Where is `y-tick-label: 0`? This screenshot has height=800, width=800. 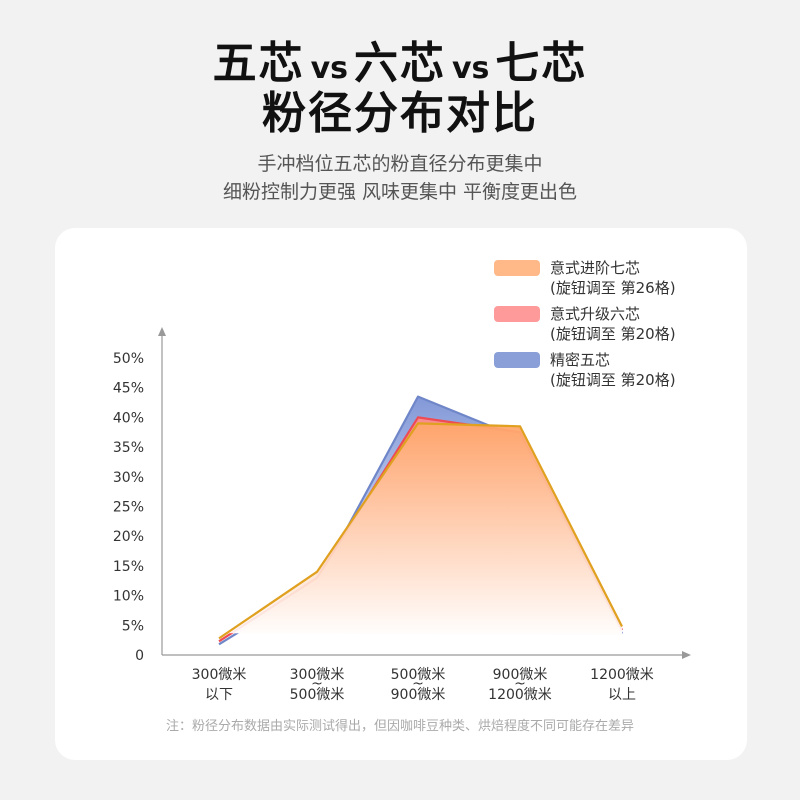 y-tick-label: 0 is located at coordinates (139, 656).